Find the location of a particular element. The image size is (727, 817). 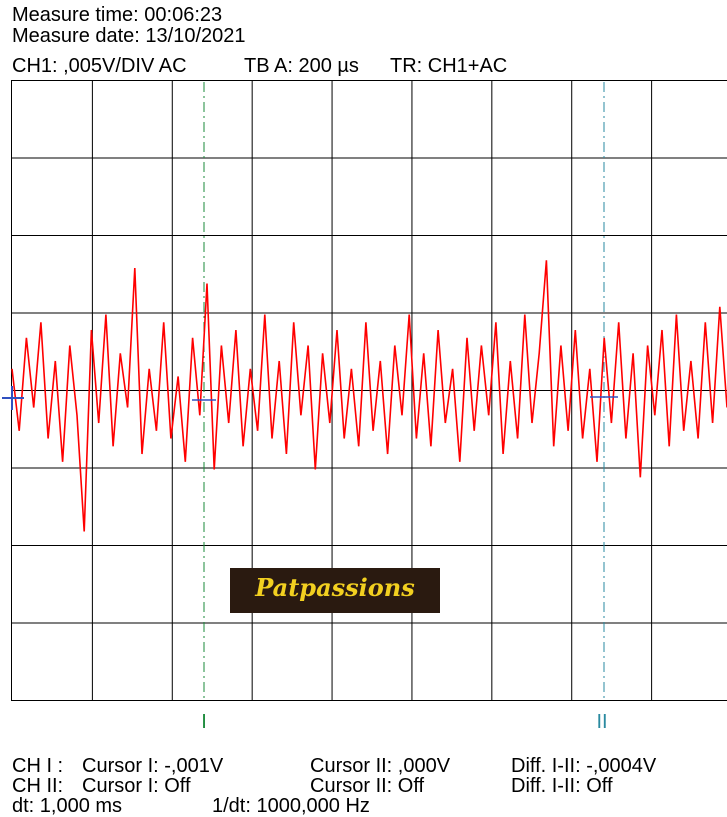

footer-text: CH II: is located at coordinates (37, 786).